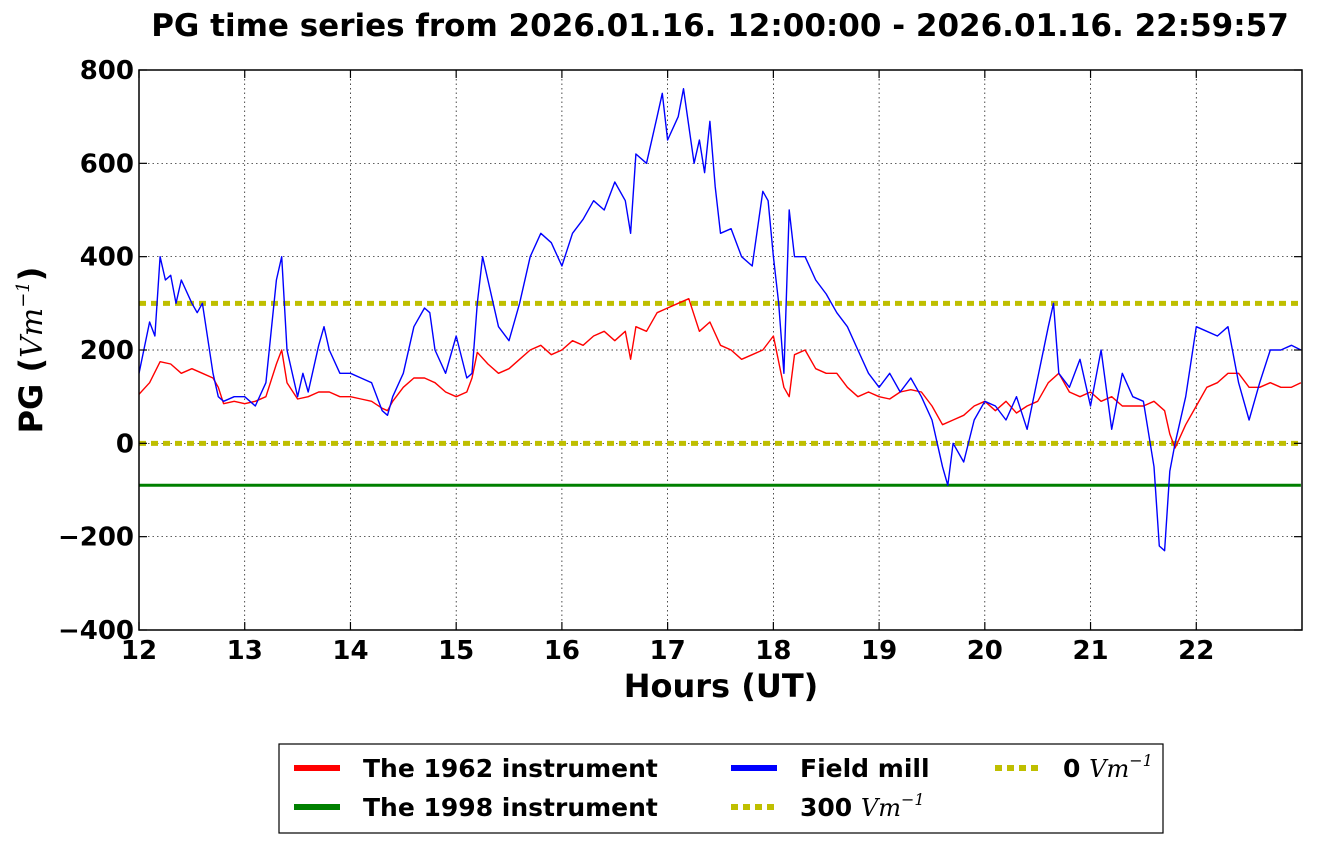  What do you see at coordinates (125, 444) in the screenshot?
I see `y-tick-label: 0` at bounding box center [125, 444].